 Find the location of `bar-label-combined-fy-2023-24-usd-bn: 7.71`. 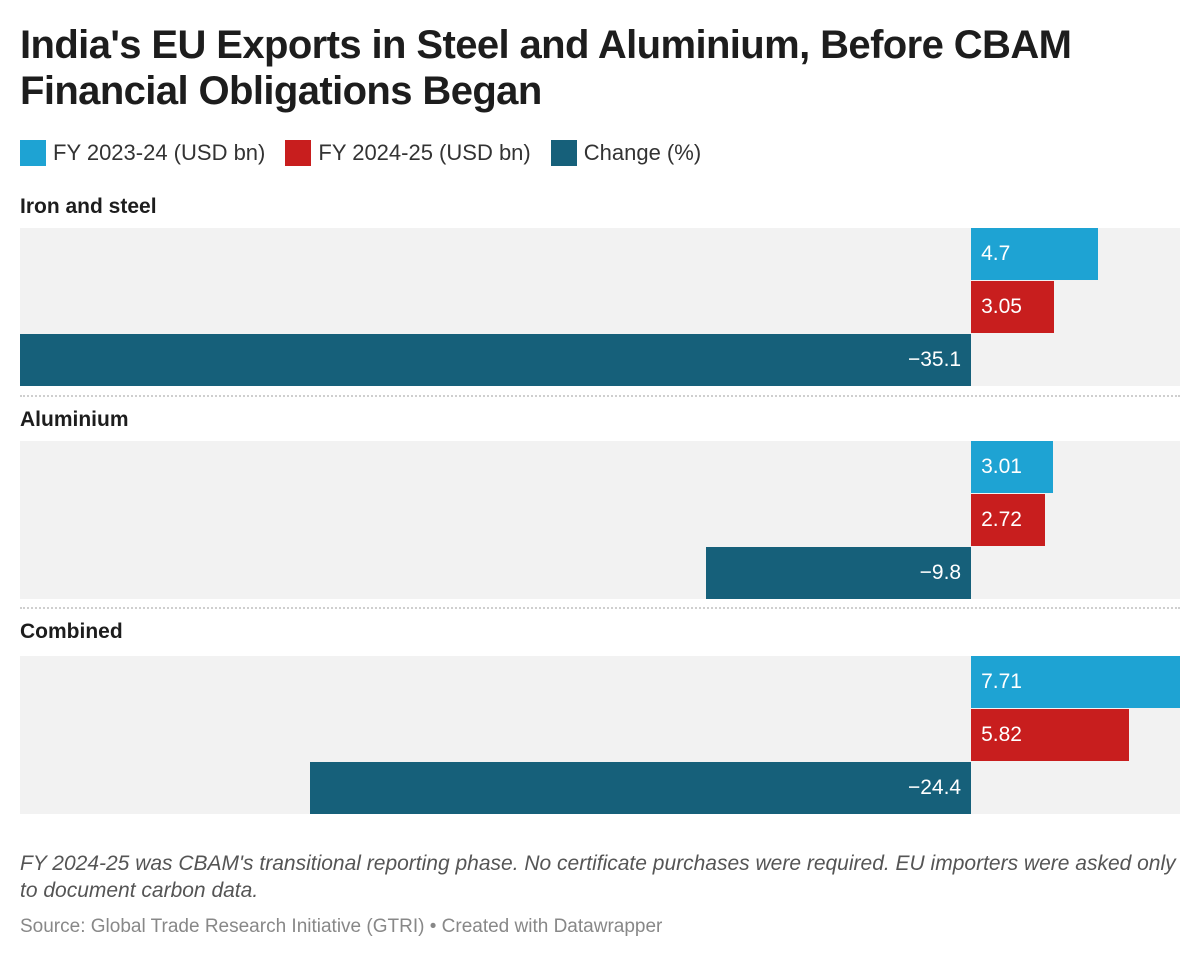

bar-label-combined-fy-2023-24-usd-bn: 7.71 is located at coordinates (1001, 681).